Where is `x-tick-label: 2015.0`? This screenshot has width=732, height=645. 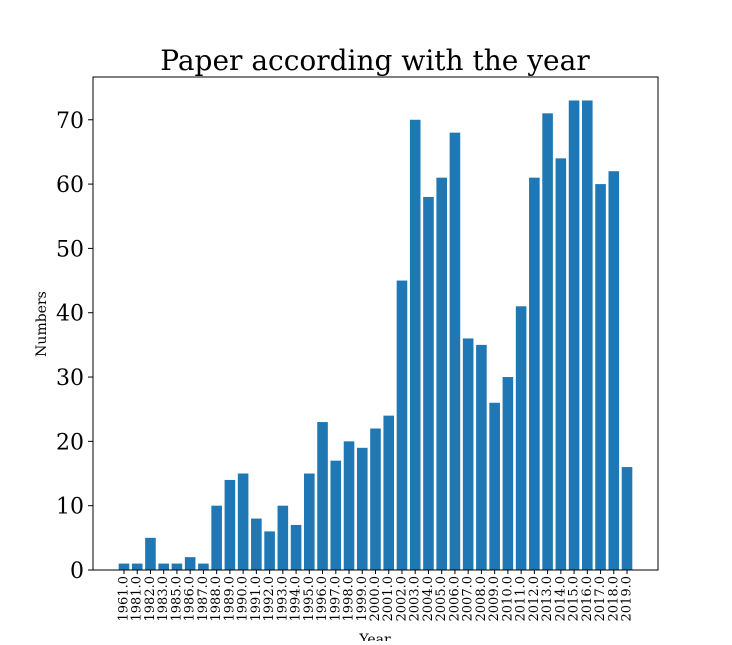
x-tick-label: 2015.0 is located at coordinates (574, 599).